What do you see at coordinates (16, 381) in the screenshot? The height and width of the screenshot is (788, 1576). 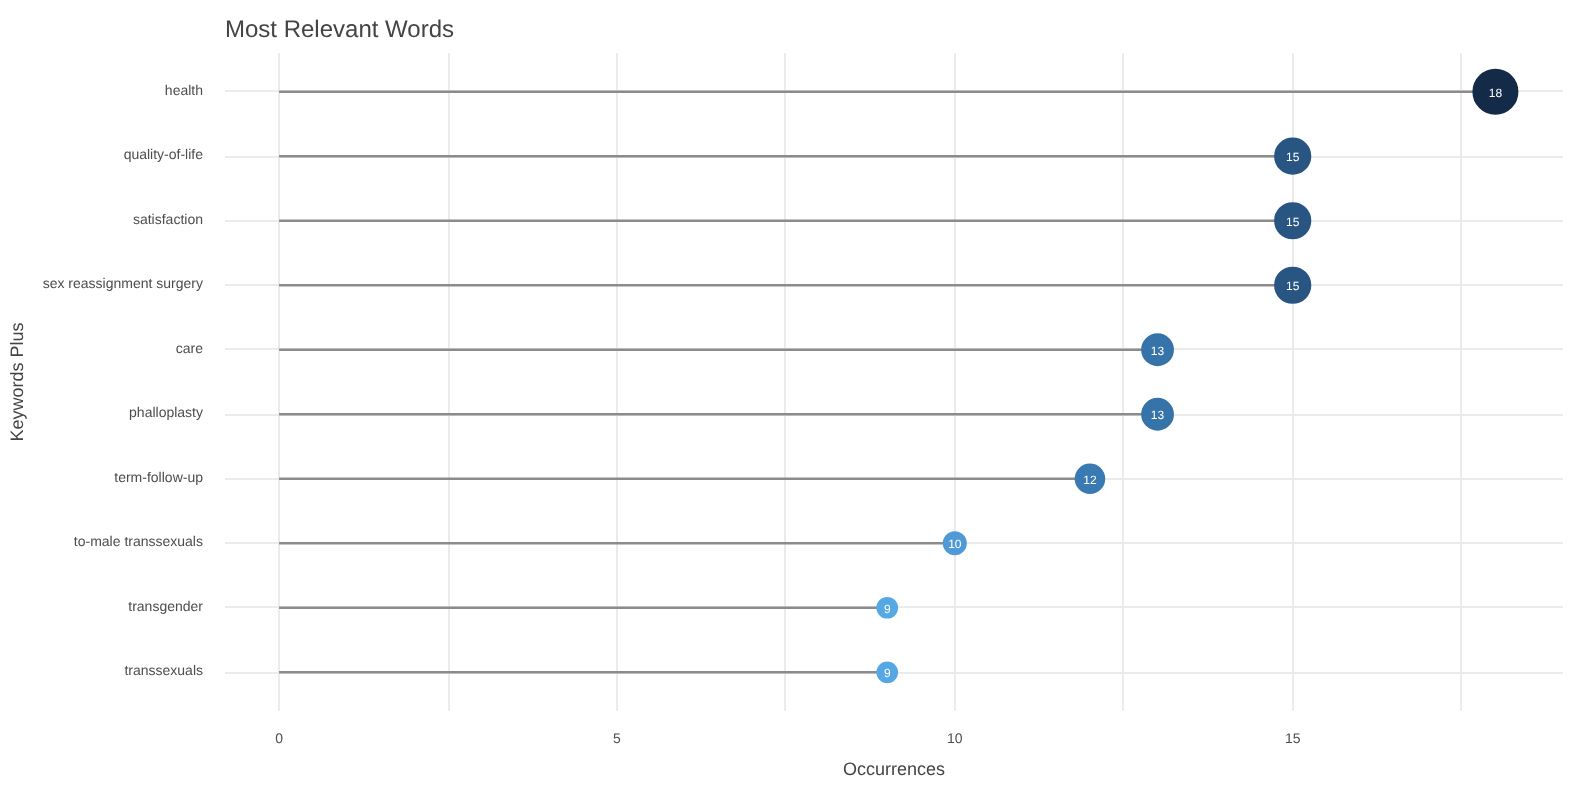 I see `y-axis-title: Keywords Plus` at bounding box center [16, 381].